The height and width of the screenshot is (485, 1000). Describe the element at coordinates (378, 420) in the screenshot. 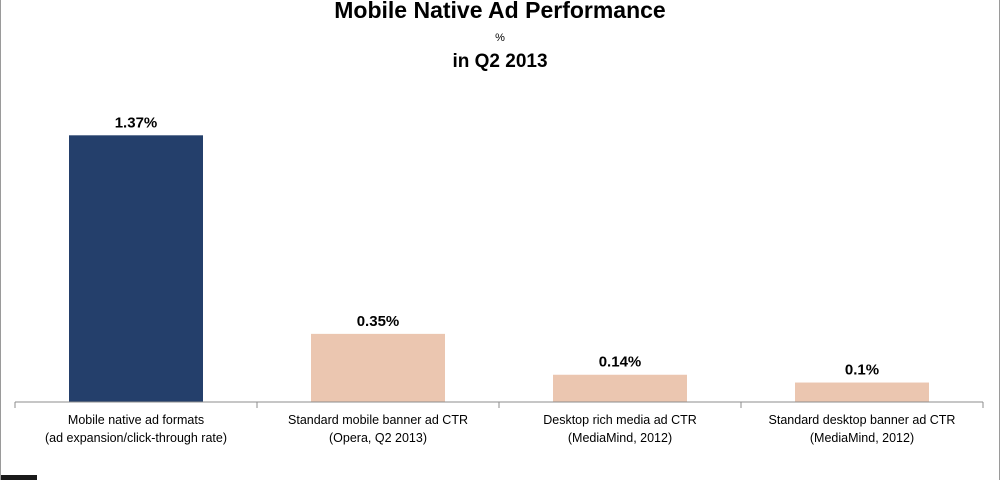

I see `category-label-2-line-1: Standard mobile banner ad CTR` at that location.